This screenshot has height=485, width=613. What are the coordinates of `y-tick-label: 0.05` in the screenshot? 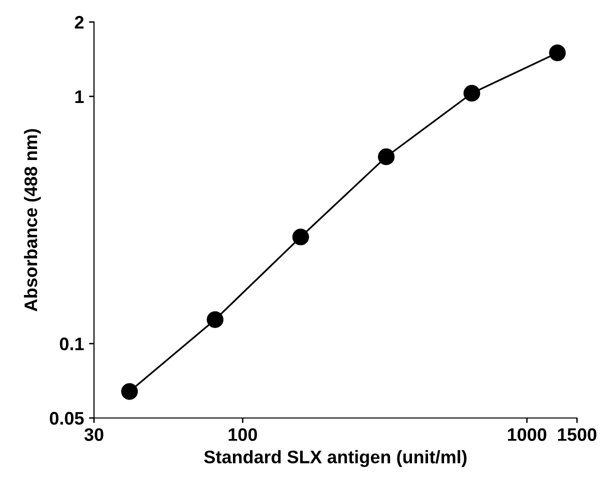 It's located at (67, 418).